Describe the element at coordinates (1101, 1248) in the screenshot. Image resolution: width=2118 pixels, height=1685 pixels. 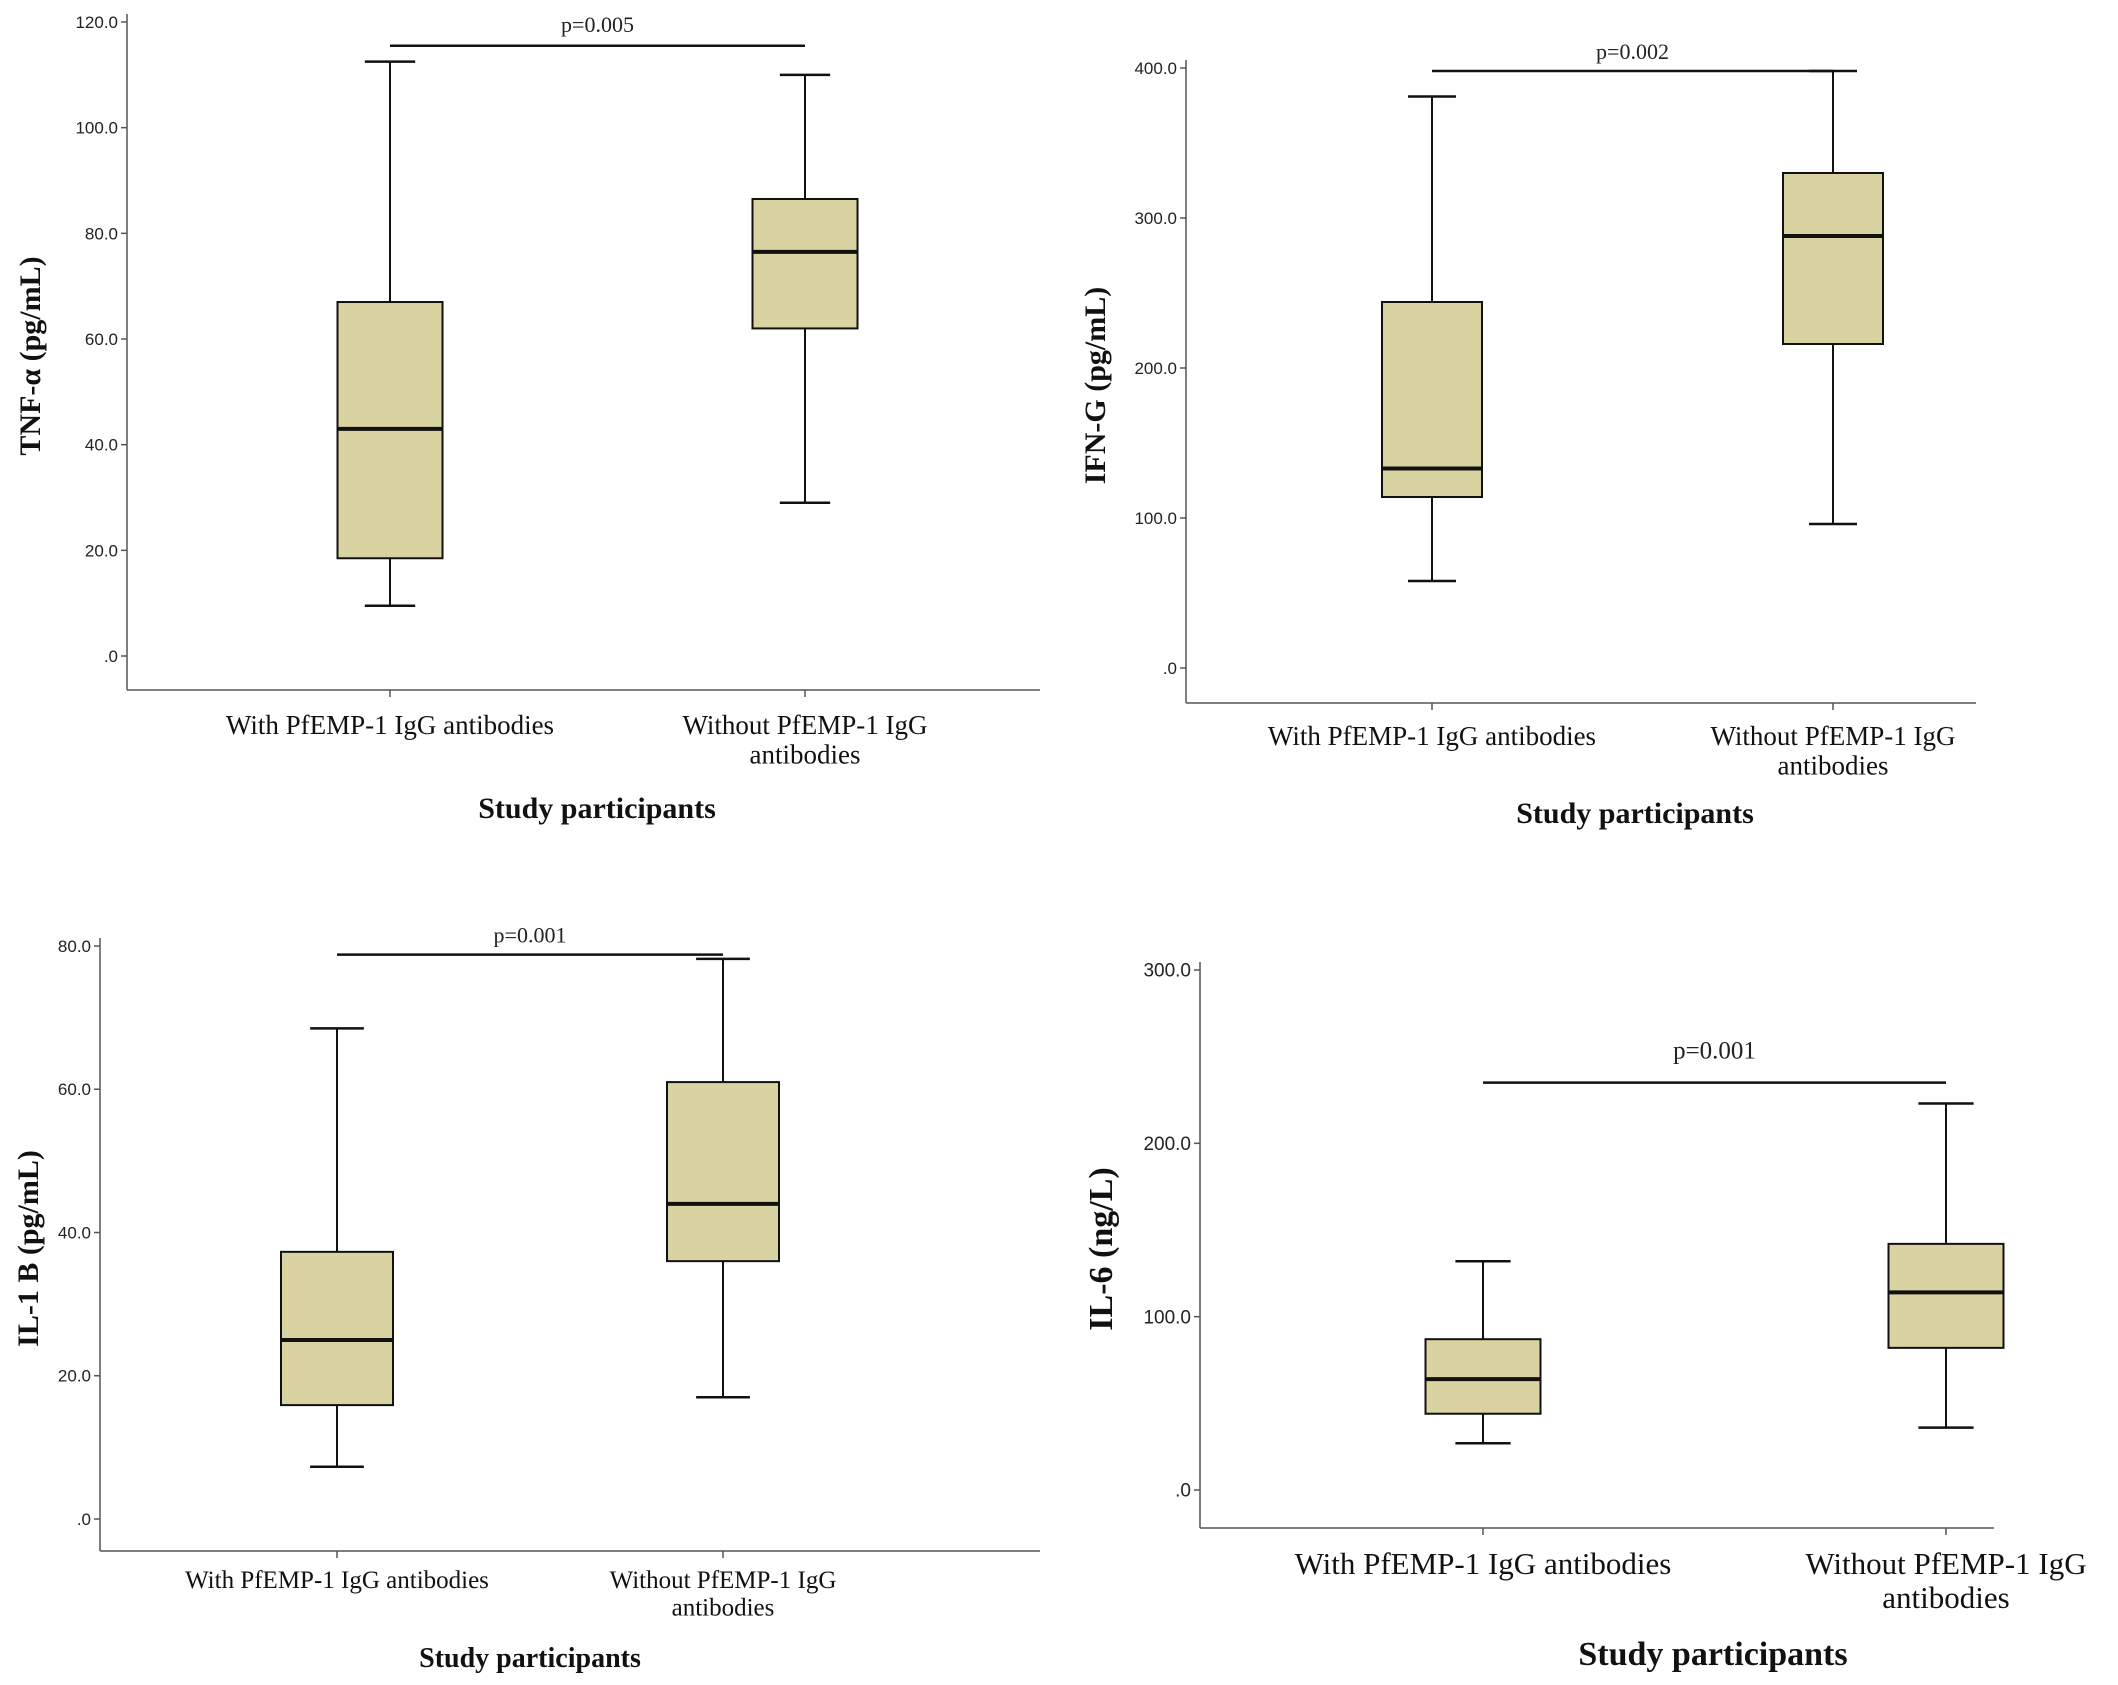
I see `y-axis-title: IL-6 (ng/L)` at that location.